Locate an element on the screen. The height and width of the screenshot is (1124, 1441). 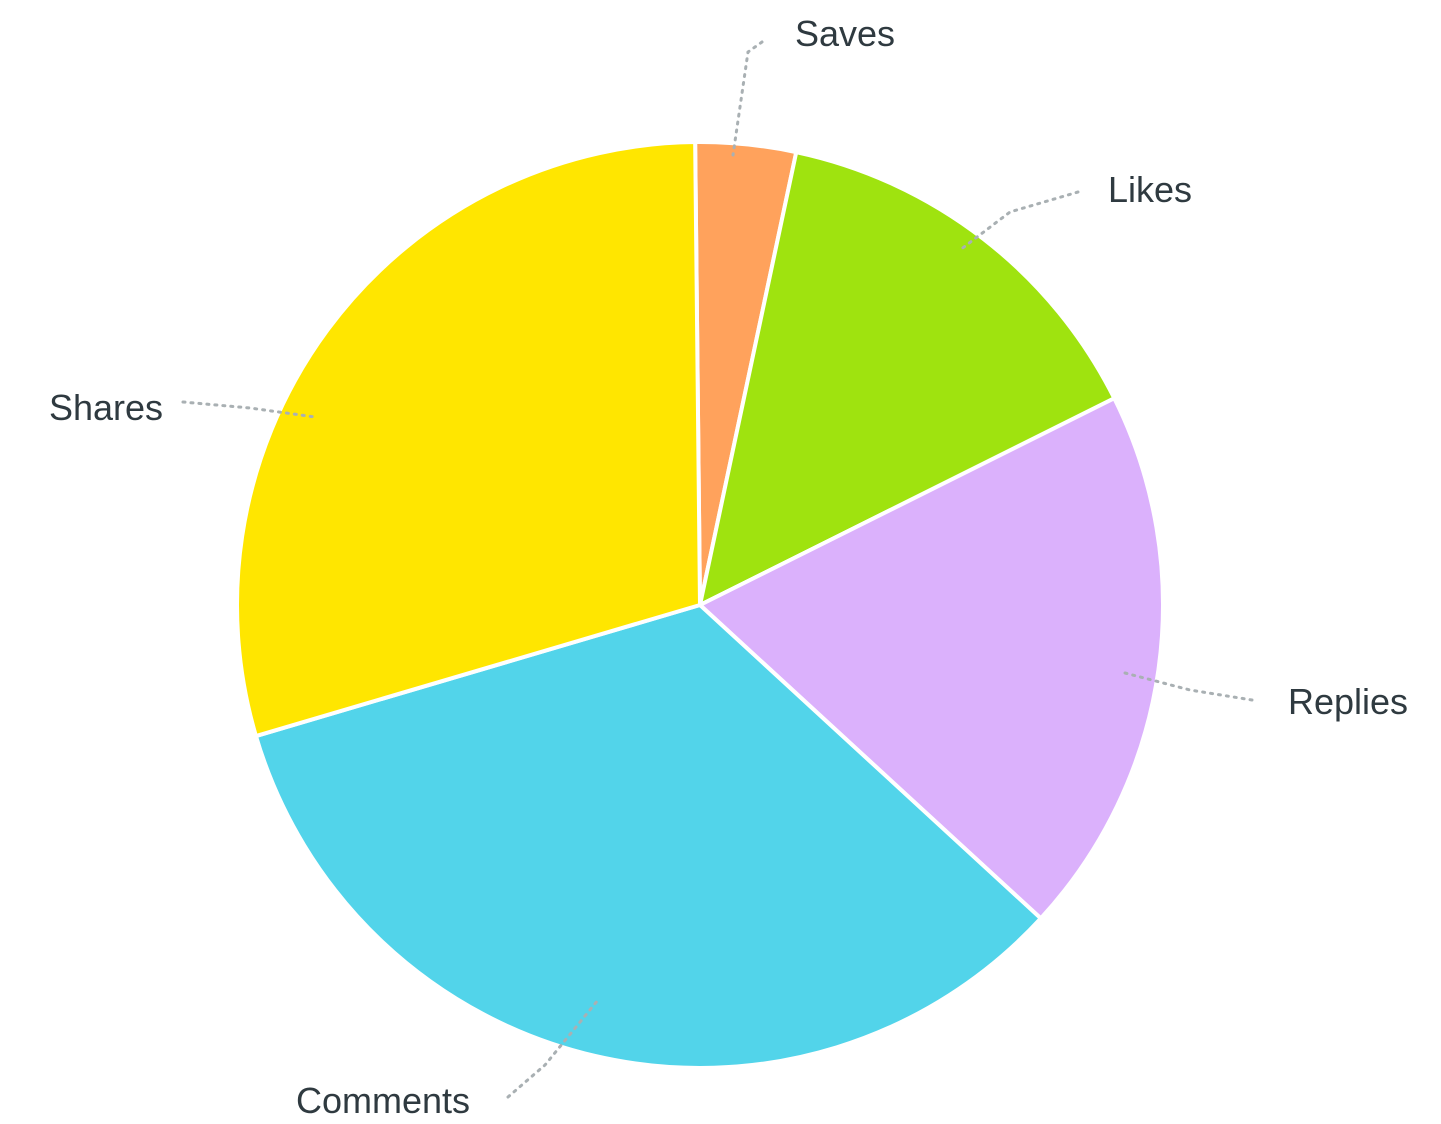
slice-label-likes: Likes is located at coordinates (1150, 189).